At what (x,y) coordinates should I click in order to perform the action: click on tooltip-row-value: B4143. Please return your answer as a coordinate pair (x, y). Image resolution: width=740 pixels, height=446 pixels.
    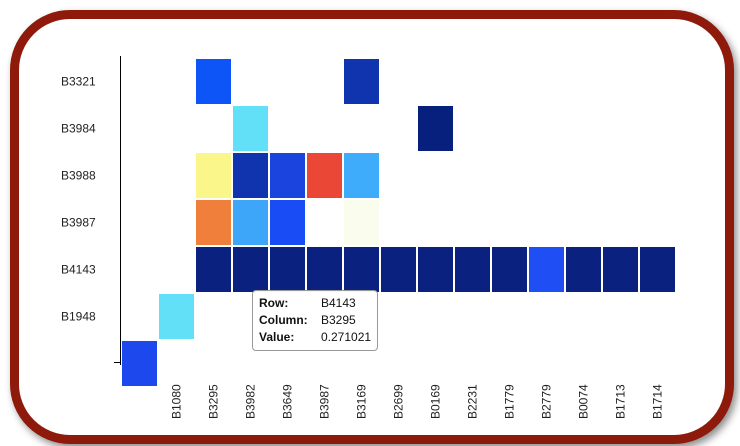
    Looking at the image, I should click on (338, 303).